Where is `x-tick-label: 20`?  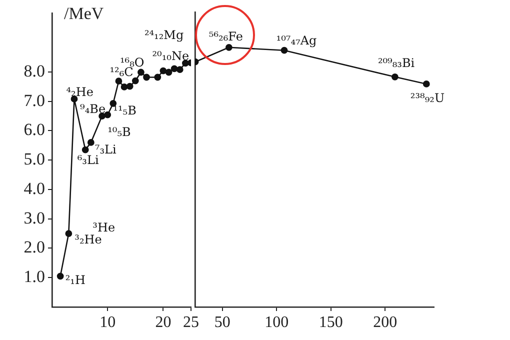
x-tick-label: 20 is located at coordinates (163, 322).